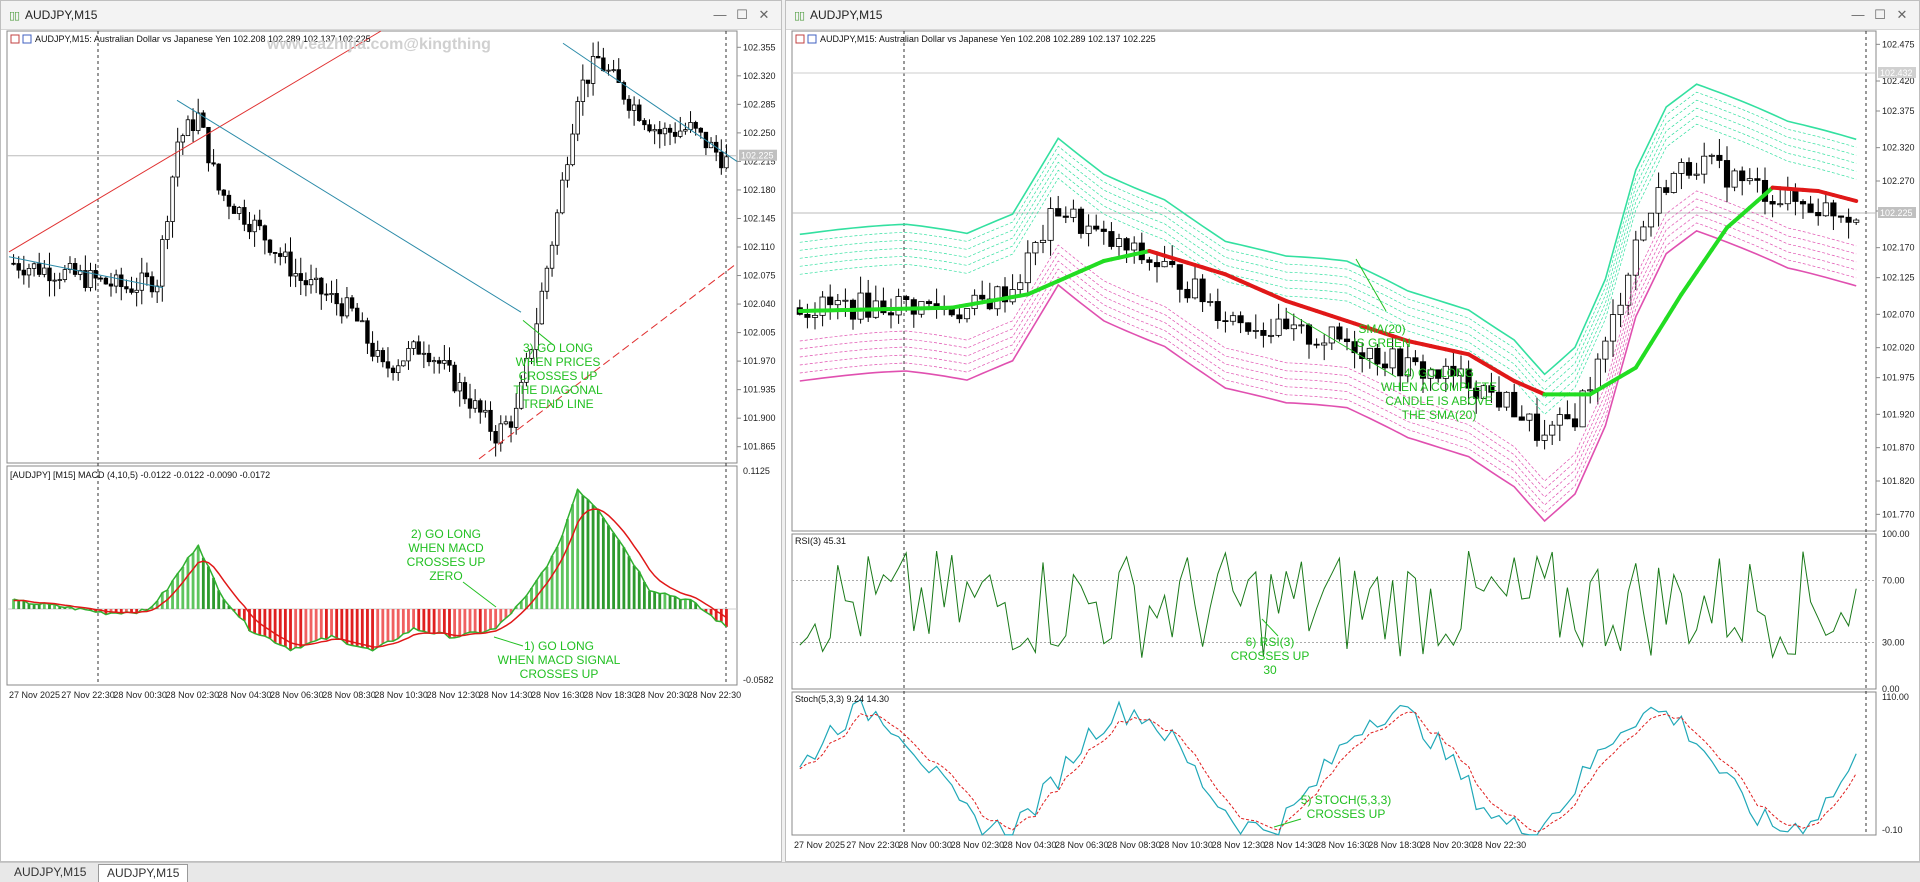 The width and height of the screenshot is (1920, 882). Describe the element at coordinates (143, 873) in the screenshot. I see `tab-chart-2: AUDJPY,M15` at that location.